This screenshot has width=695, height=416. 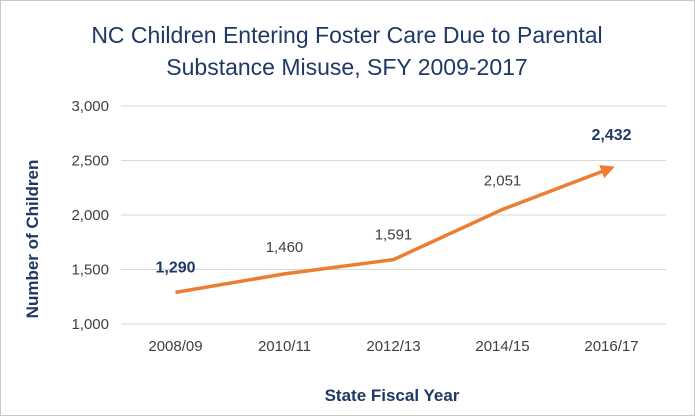 What do you see at coordinates (284, 346) in the screenshot?
I see `x-tick-label: 2010/11` at bounding box center [284, 346].